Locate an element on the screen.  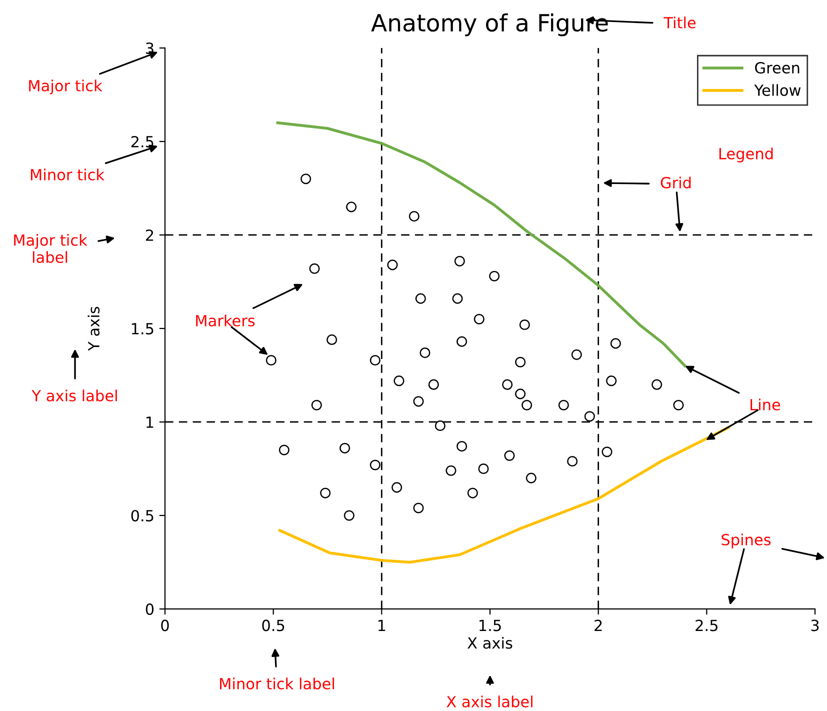
x-tick-label: 2 is located at coordinates (598, 625).